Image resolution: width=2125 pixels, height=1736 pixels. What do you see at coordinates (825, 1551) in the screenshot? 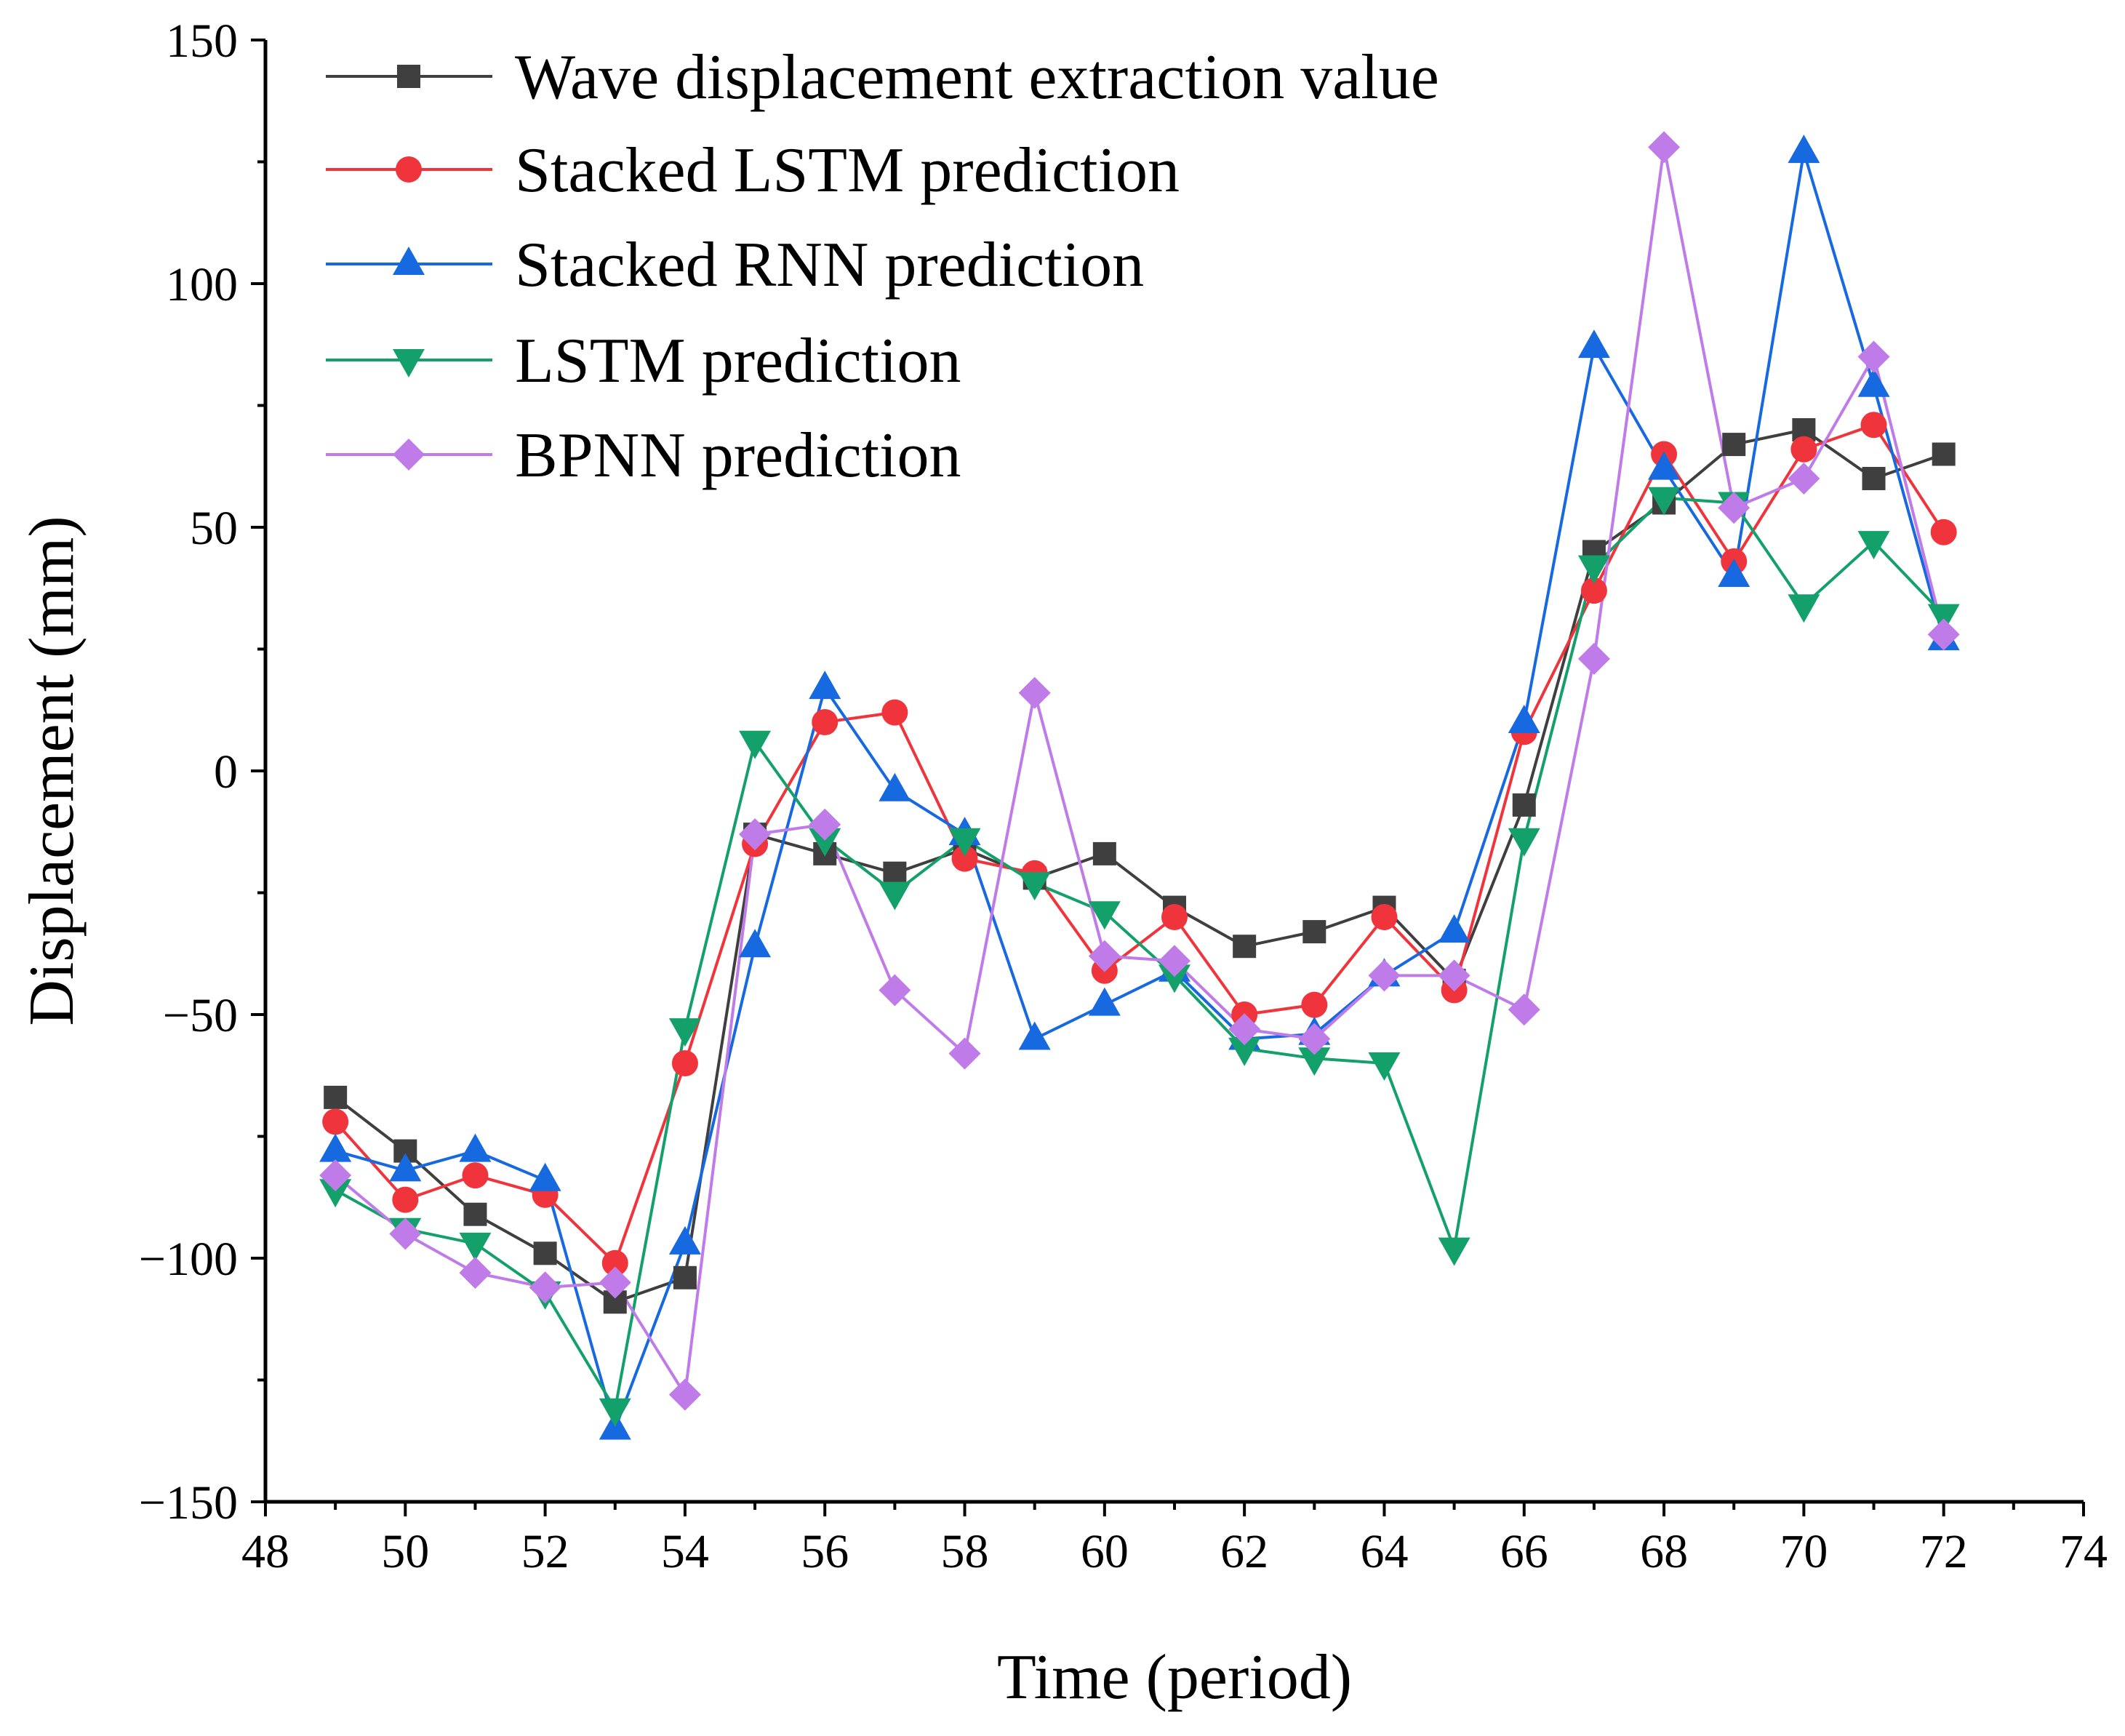
I see `x-tick-label: 56` at bounding box center [825, 1551].